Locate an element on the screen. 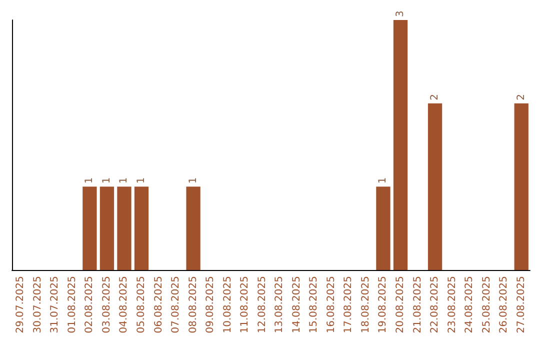 Image resolution: width=540 pixels, height=340 pixels. x-tick-label: 30.07.2025 is located at coordinates (38, 305).